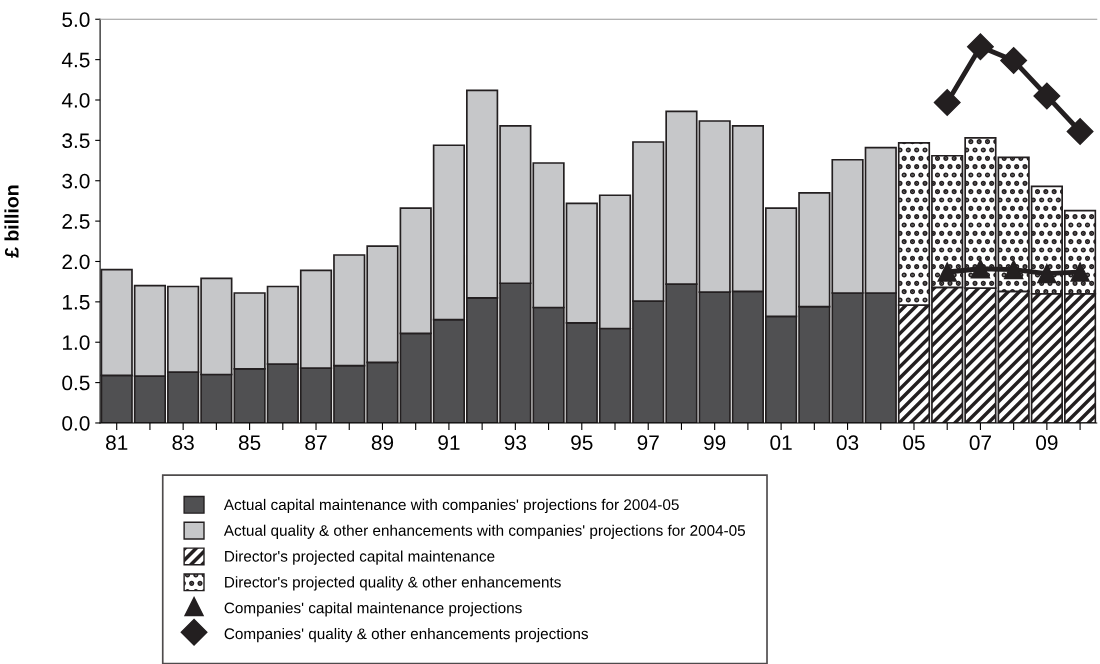 Image resolution: width=1100 pixels, height=664 pixels. What do you see at coordinates (360, 557) in the screenshot?
I see `legend-label: Director's projected capital maintenance` at bounding box center [360, 557].